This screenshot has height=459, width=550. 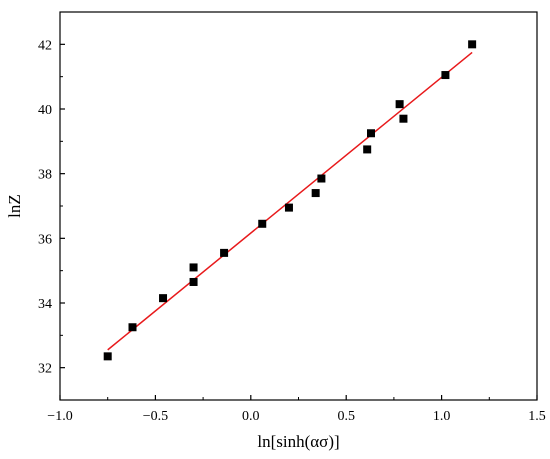 What do you see at coordinates (45, 45) in the screenshot?
I see `y-tick-label: 42` at bounding box center [45, 45].